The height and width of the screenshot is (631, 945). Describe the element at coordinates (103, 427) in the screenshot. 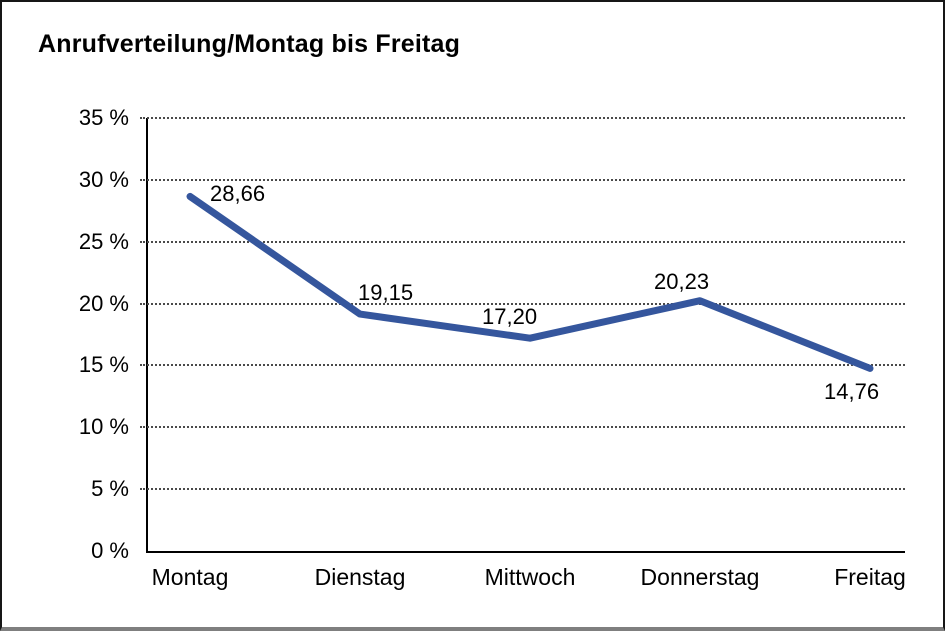

I see `y-tick-label: 10 %` at that location.